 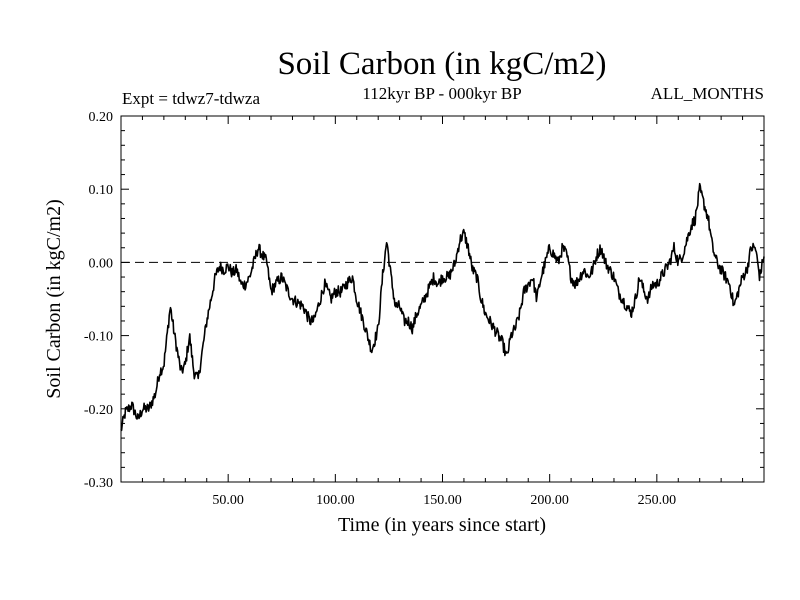 What do you see at coordinates (98, 337) in the screenshot?
I see `y-tick-label: -0.10` at bounding box center [98, 337].